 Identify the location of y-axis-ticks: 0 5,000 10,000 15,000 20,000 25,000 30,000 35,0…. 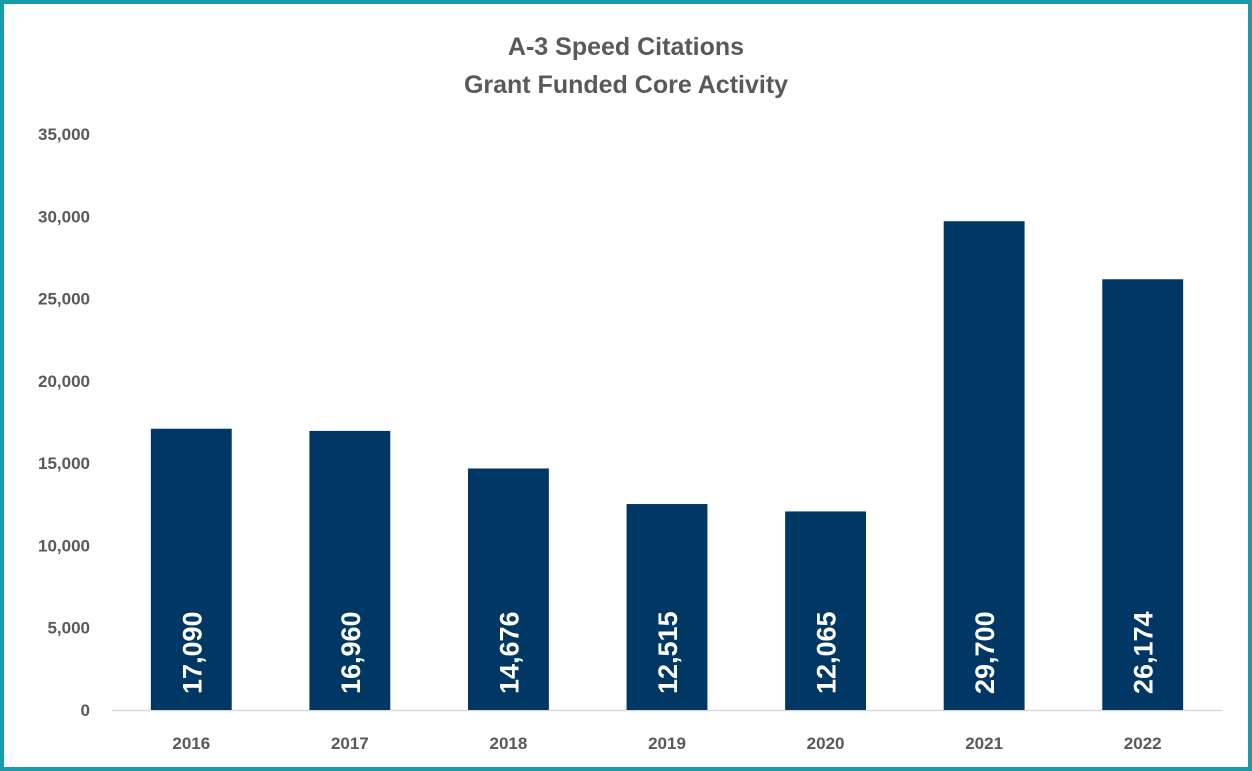
(64, 422).